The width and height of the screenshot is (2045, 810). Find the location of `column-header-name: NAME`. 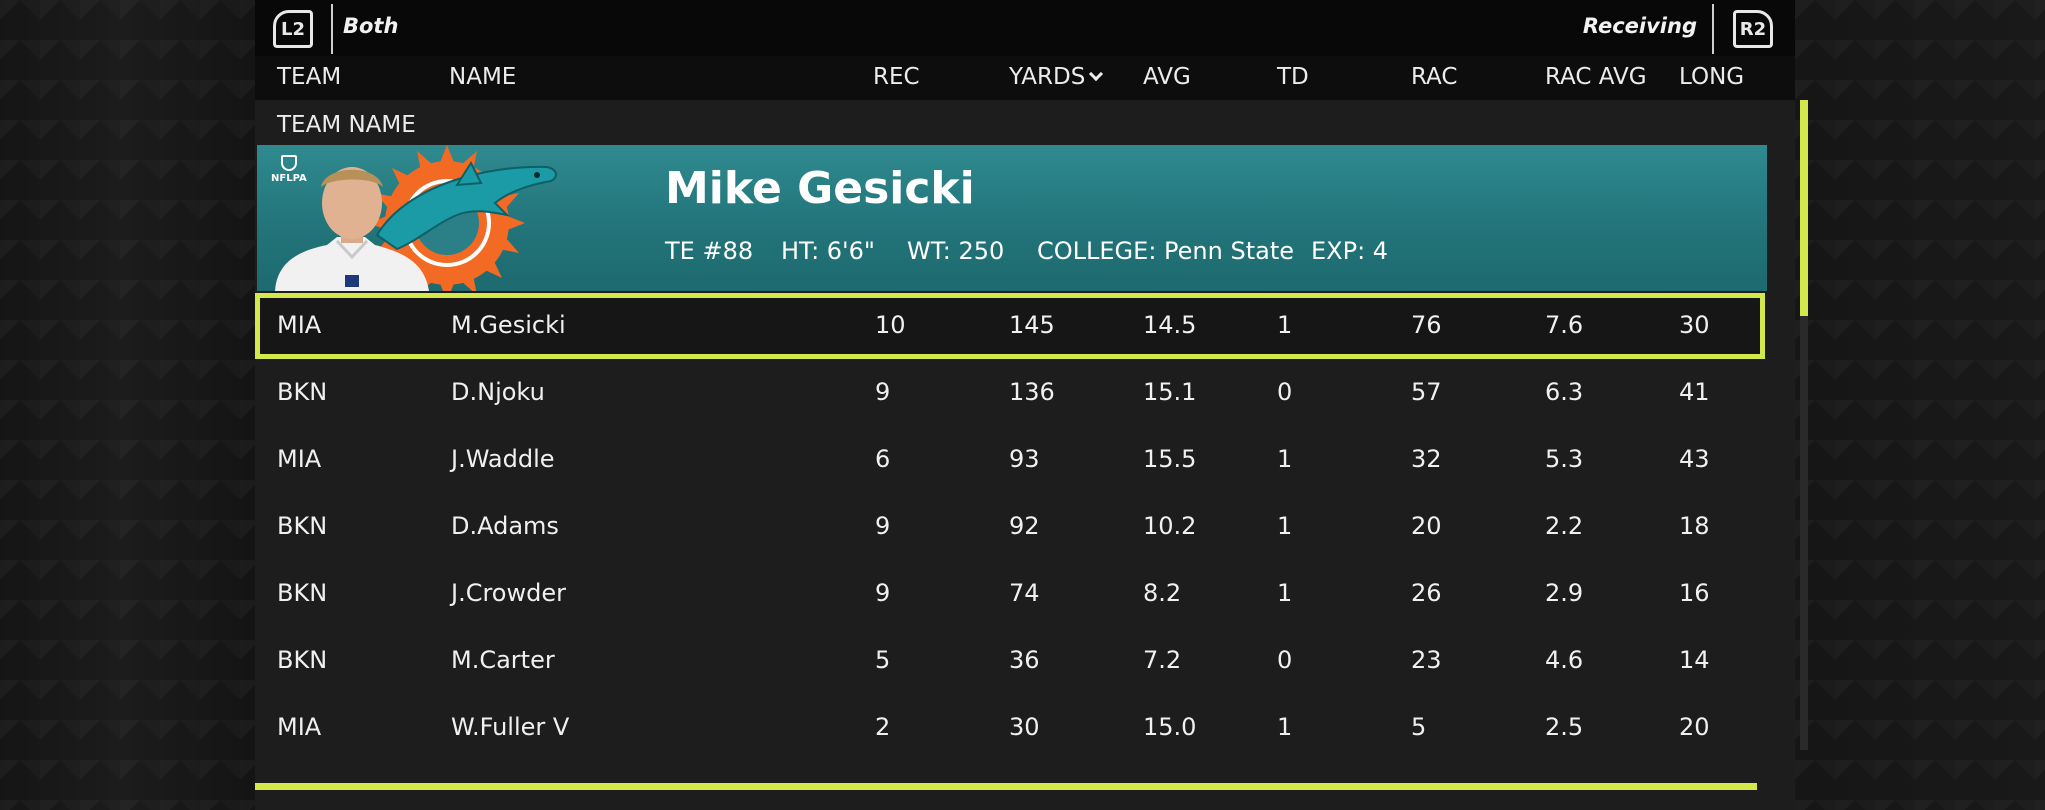

column-header-name: NAME is located at coordinates (483, 77).